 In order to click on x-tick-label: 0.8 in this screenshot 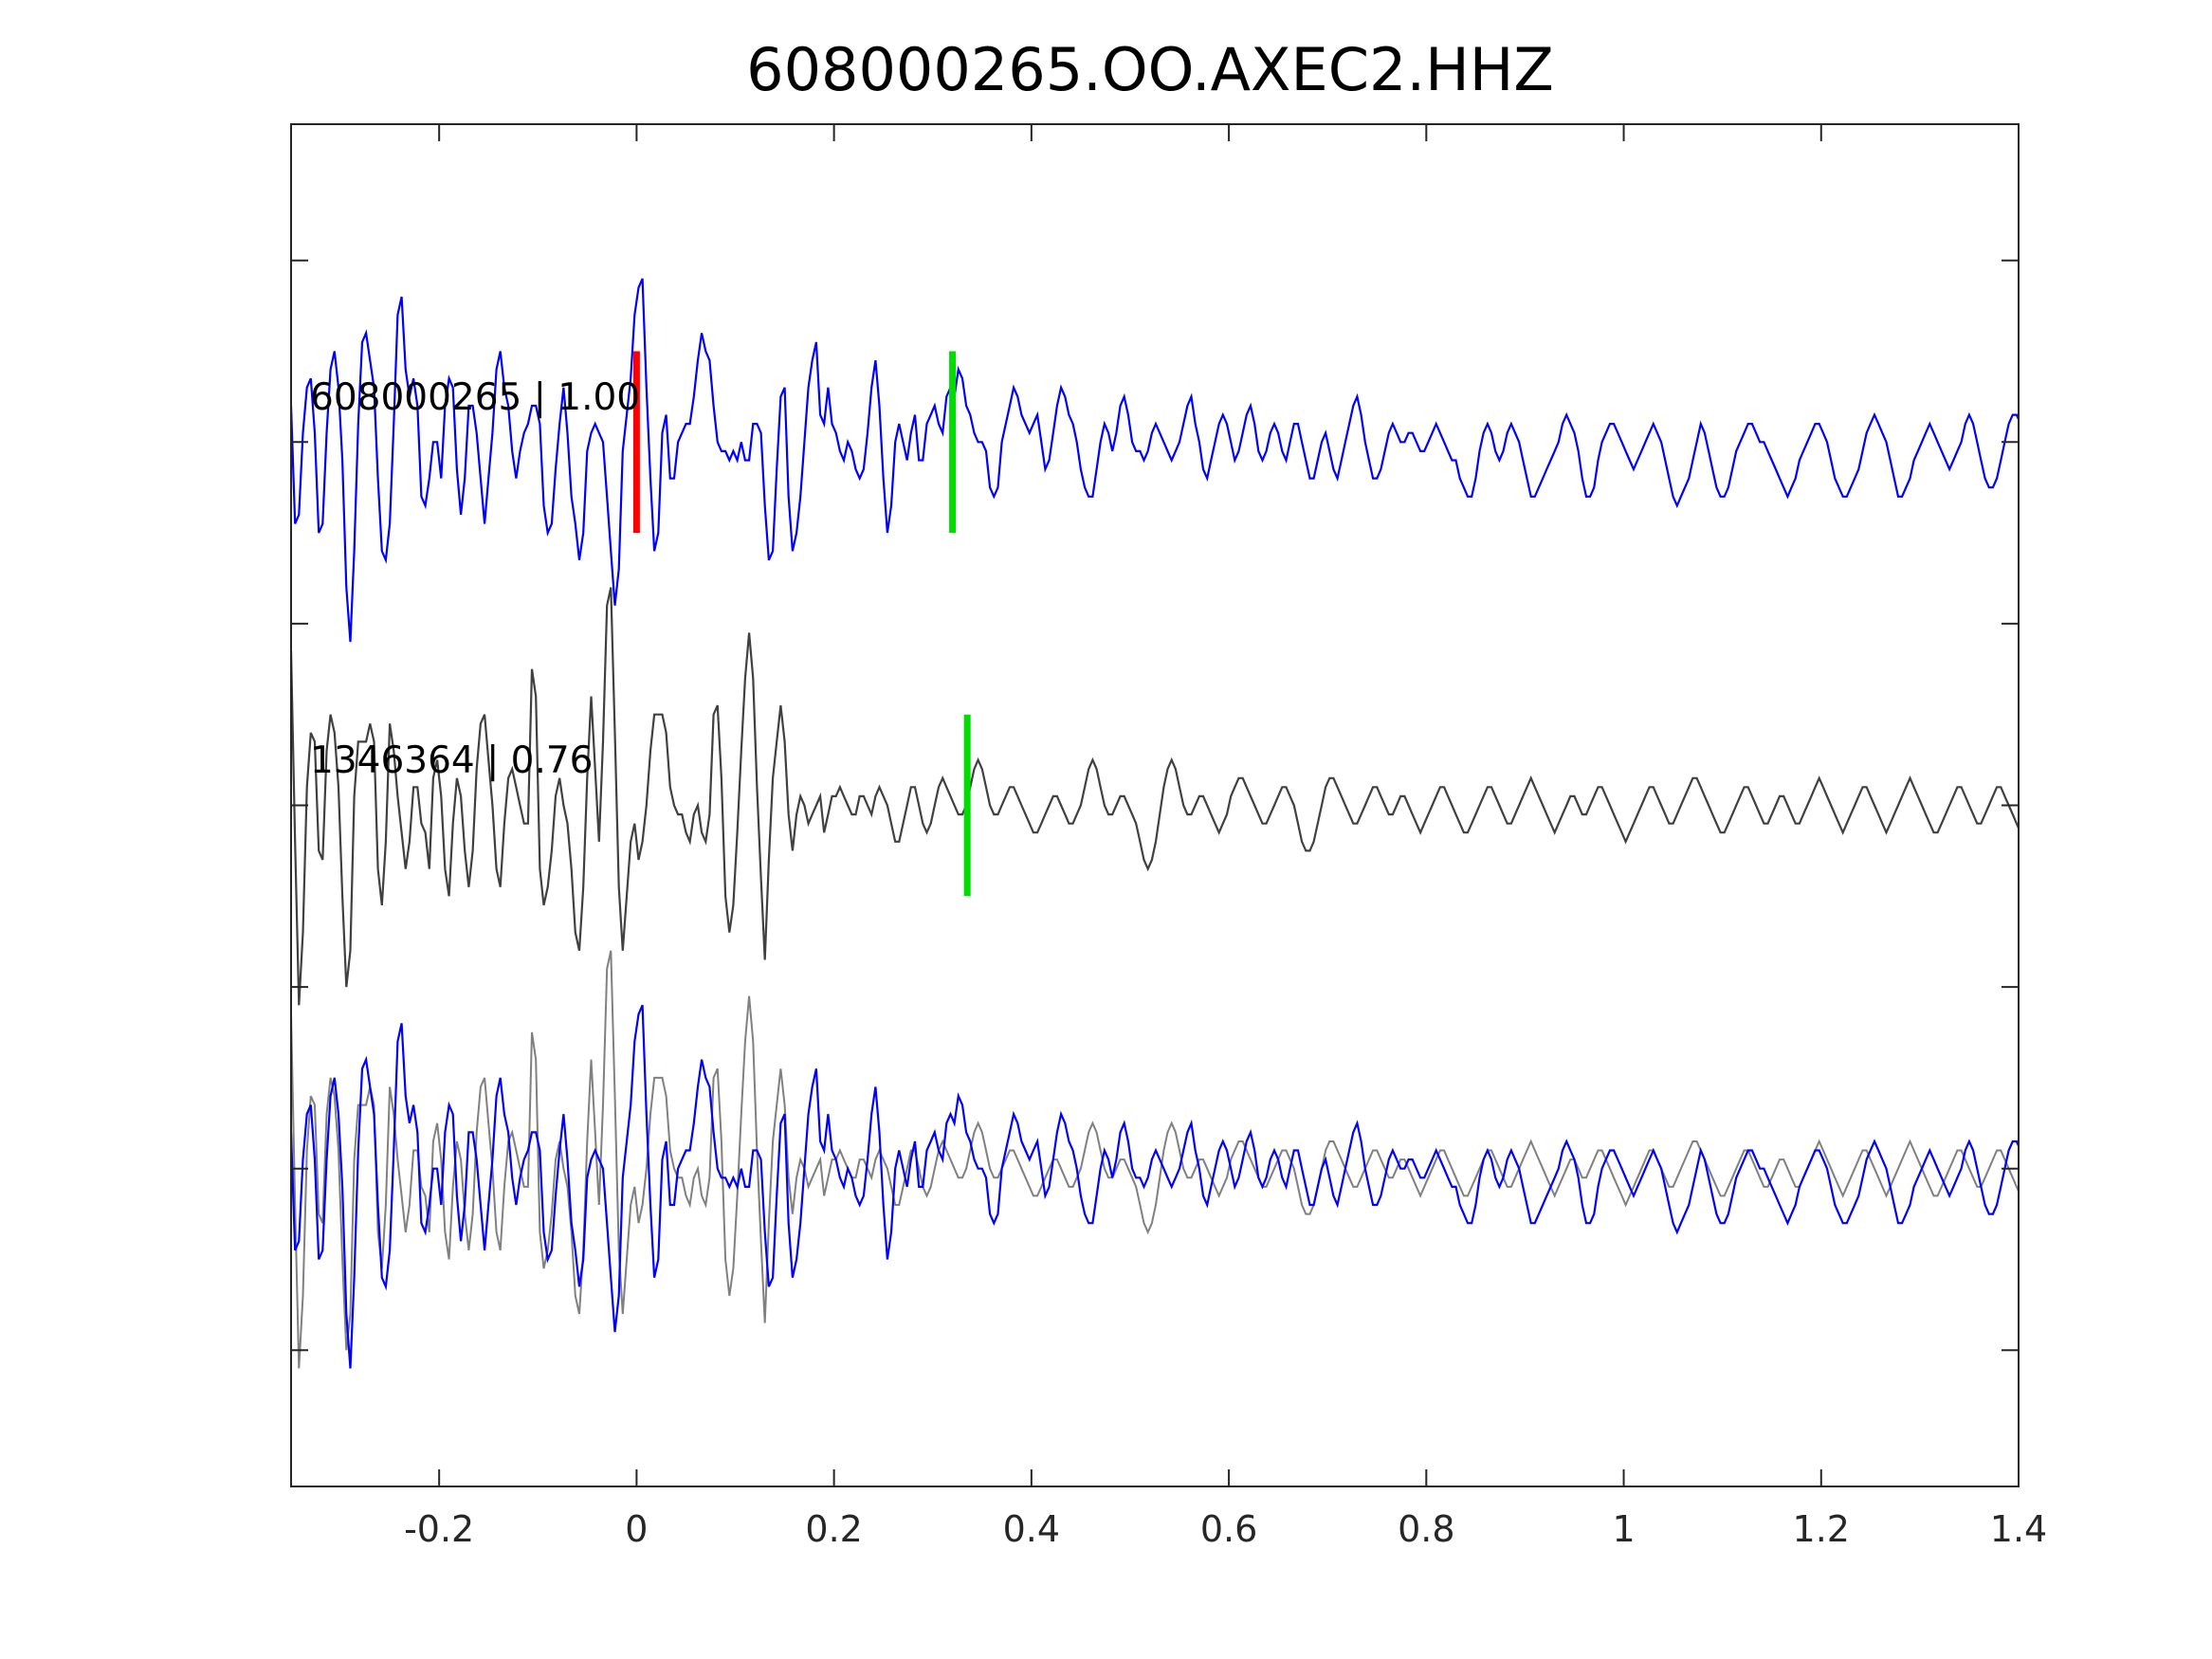, I will do `click(1426, 1529)`.